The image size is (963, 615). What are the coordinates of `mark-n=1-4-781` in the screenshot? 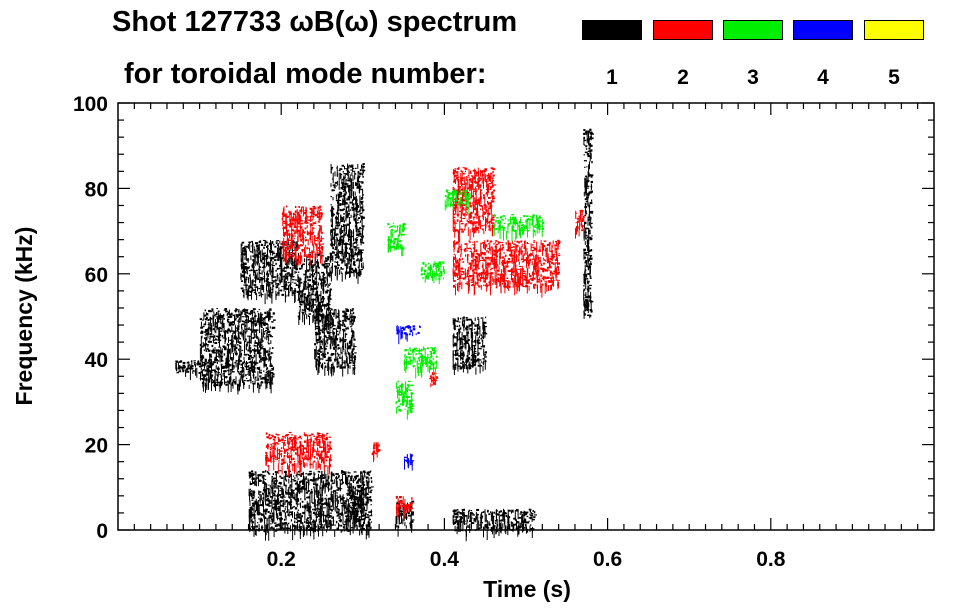 It's located at (280, 523).